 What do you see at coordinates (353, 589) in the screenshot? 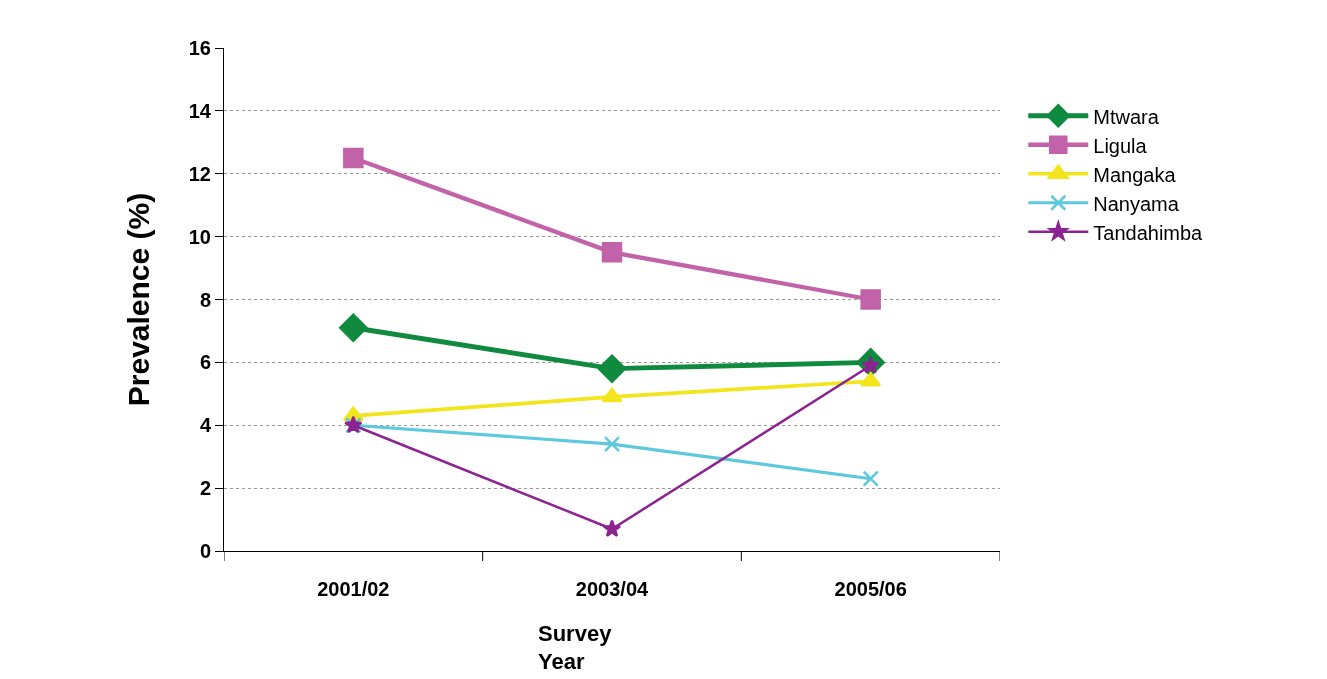
I see `x-tick-label: 2001/02` at bounding box center [353, 589].